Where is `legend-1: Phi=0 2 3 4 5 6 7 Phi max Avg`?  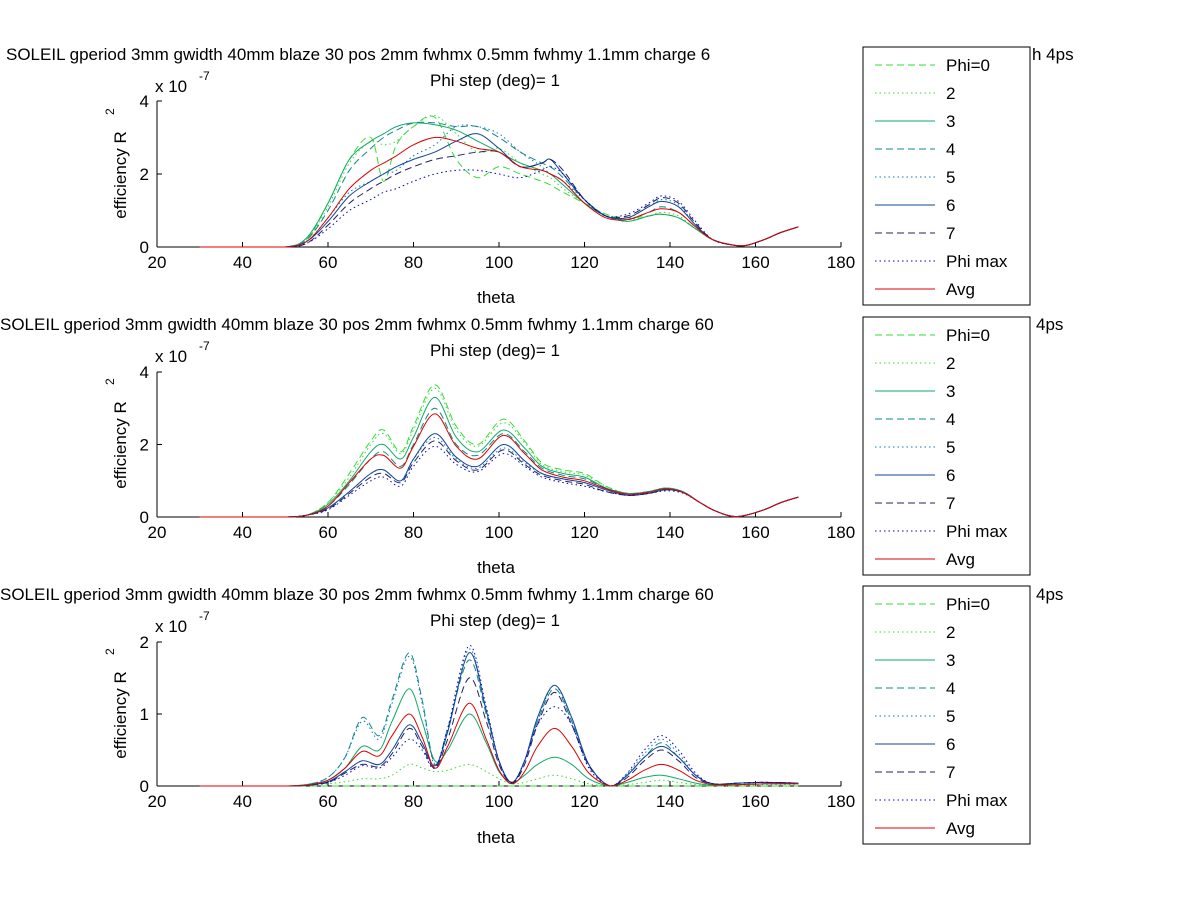 legend-1: Phi=0 2 3 4 5 6 7 Phi max Avg is located at coordinates (946, 176).